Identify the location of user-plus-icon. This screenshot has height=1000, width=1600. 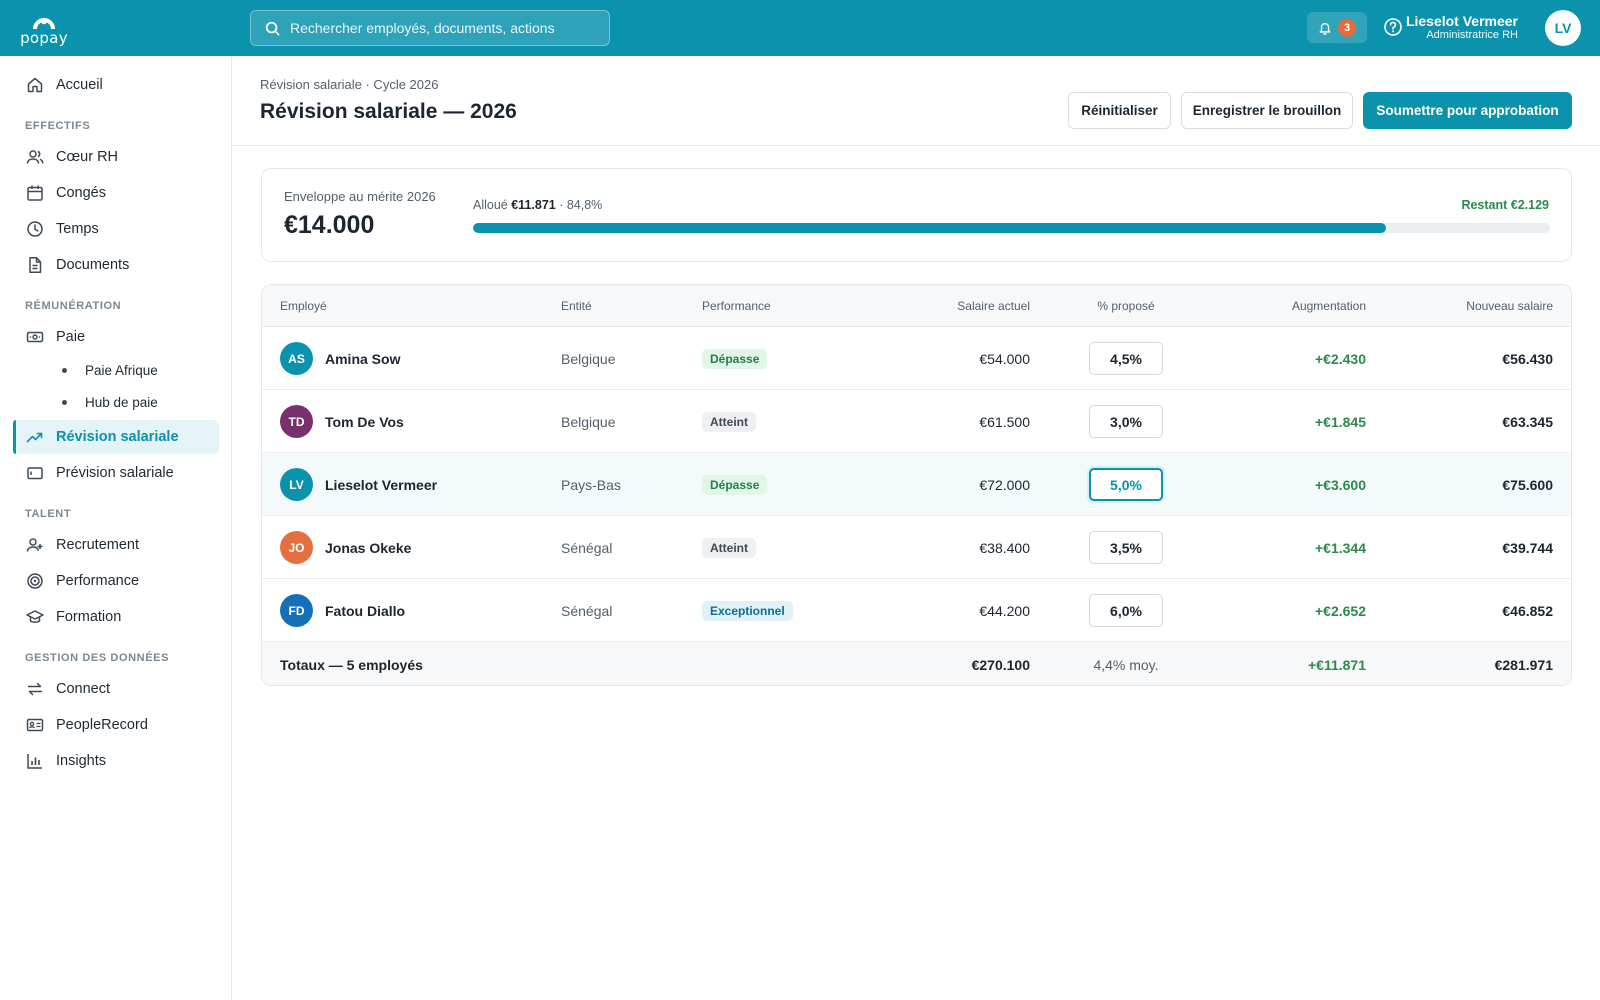
(34, 545).